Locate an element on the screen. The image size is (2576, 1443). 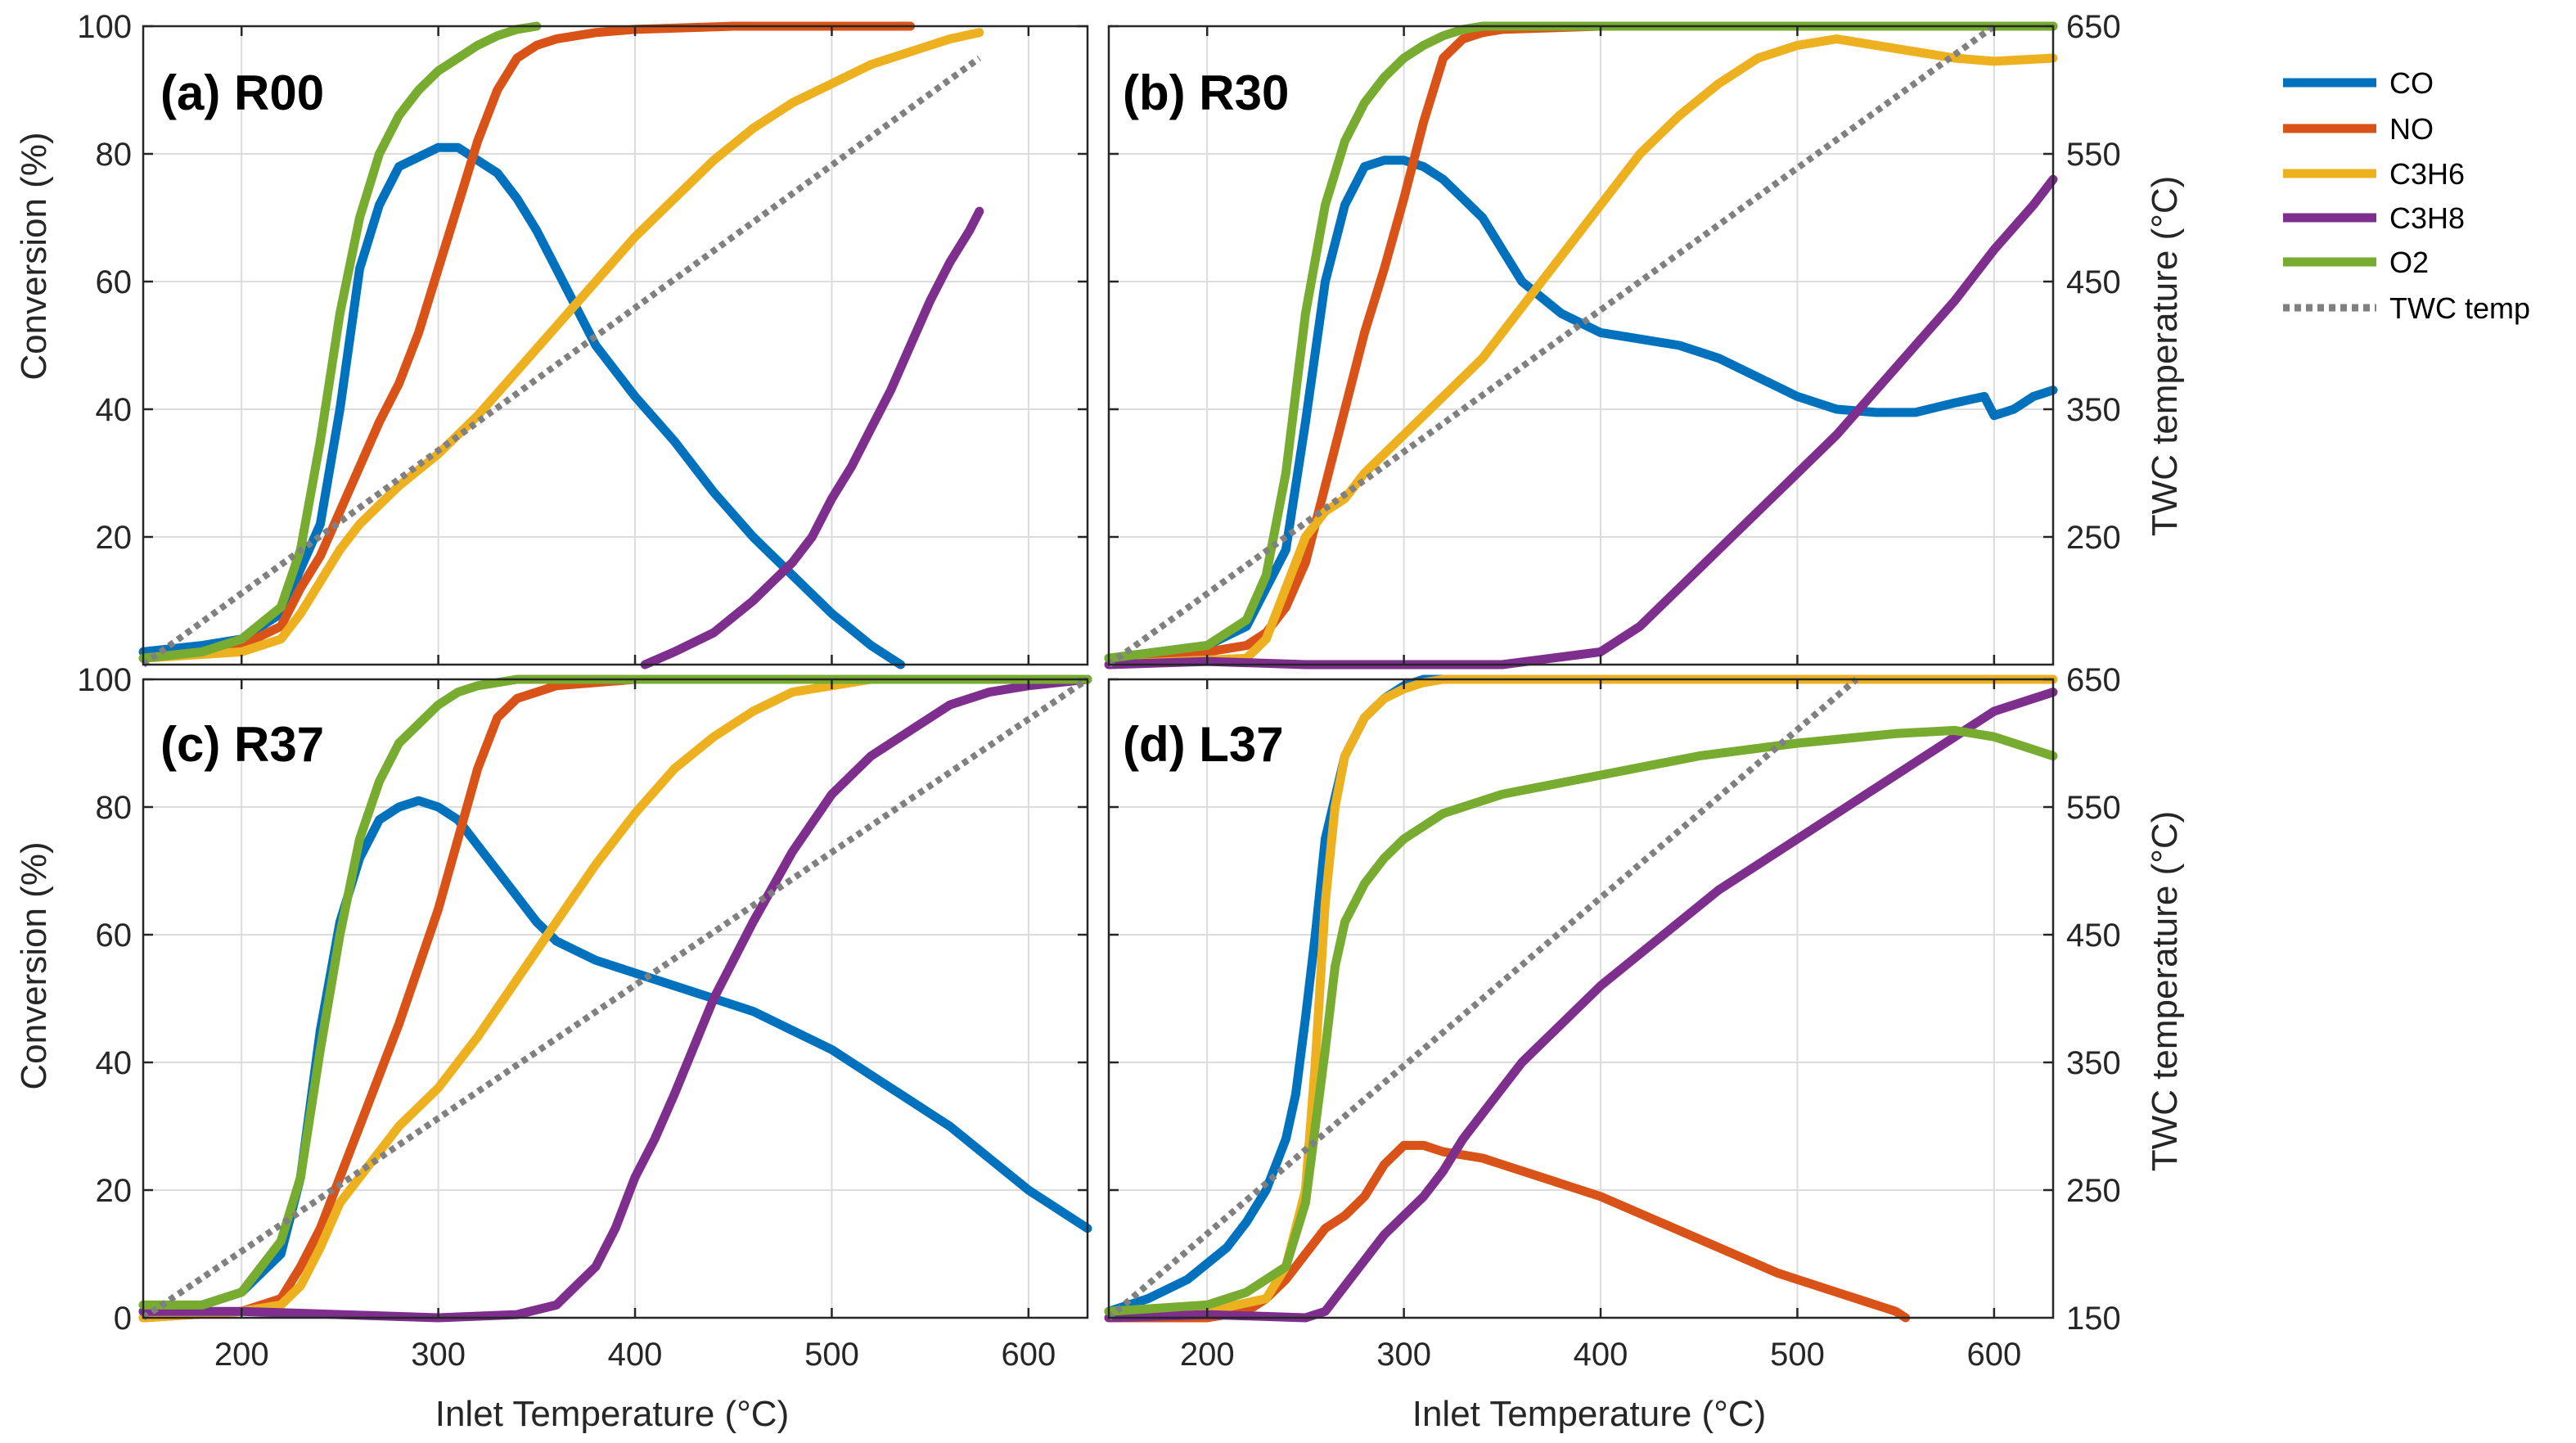
panel-d-y2label: TWC temperature (°C) is located at coordinates (2165, 991).